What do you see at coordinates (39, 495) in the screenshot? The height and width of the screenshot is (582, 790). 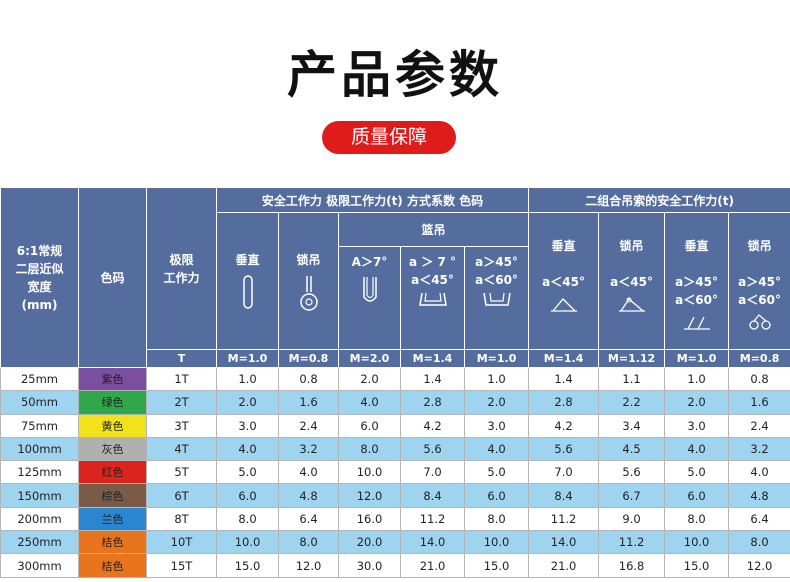 I see `spec-cell: 150mm` at bounding box center [39, 495].